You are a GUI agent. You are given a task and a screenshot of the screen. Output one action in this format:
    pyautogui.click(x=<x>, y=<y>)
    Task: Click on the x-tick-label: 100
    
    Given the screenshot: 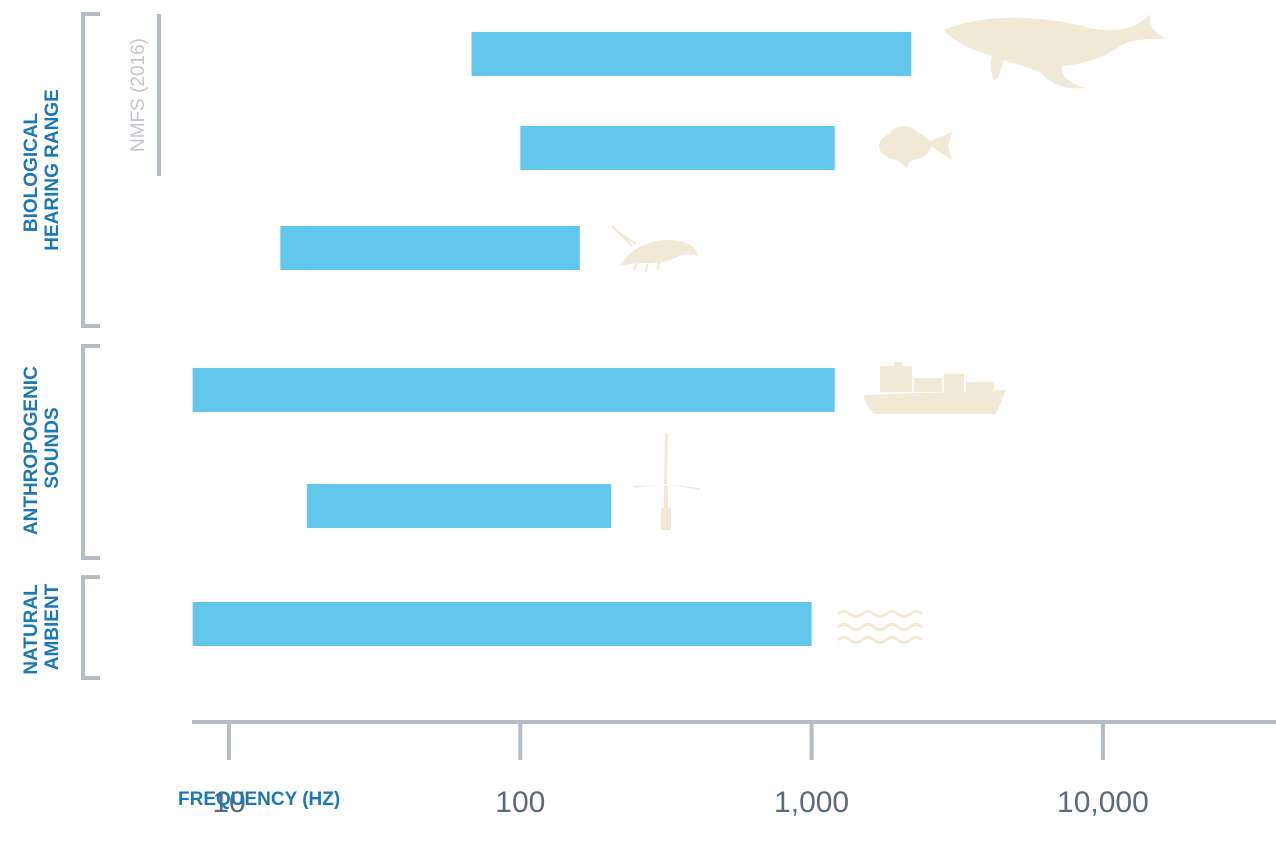 What is the action you would take?
    pyautogui.click(x=520, y=802)
    